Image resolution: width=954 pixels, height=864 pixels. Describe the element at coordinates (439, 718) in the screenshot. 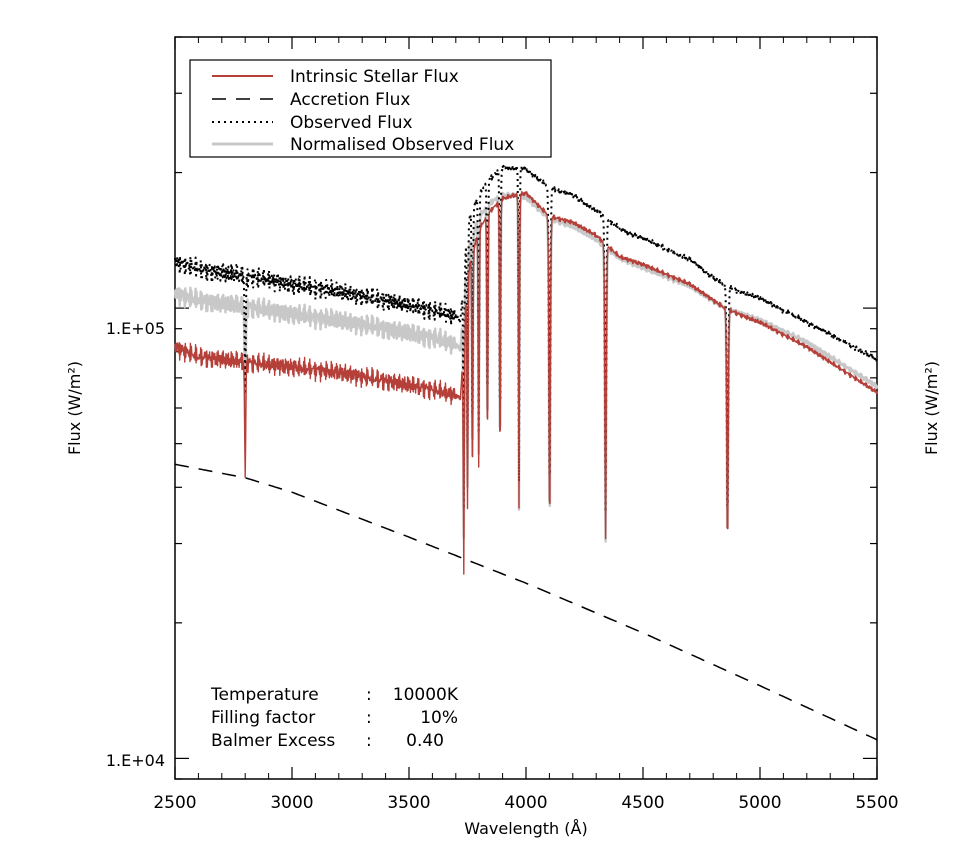

I see `annotation-value: 10%` at that location.